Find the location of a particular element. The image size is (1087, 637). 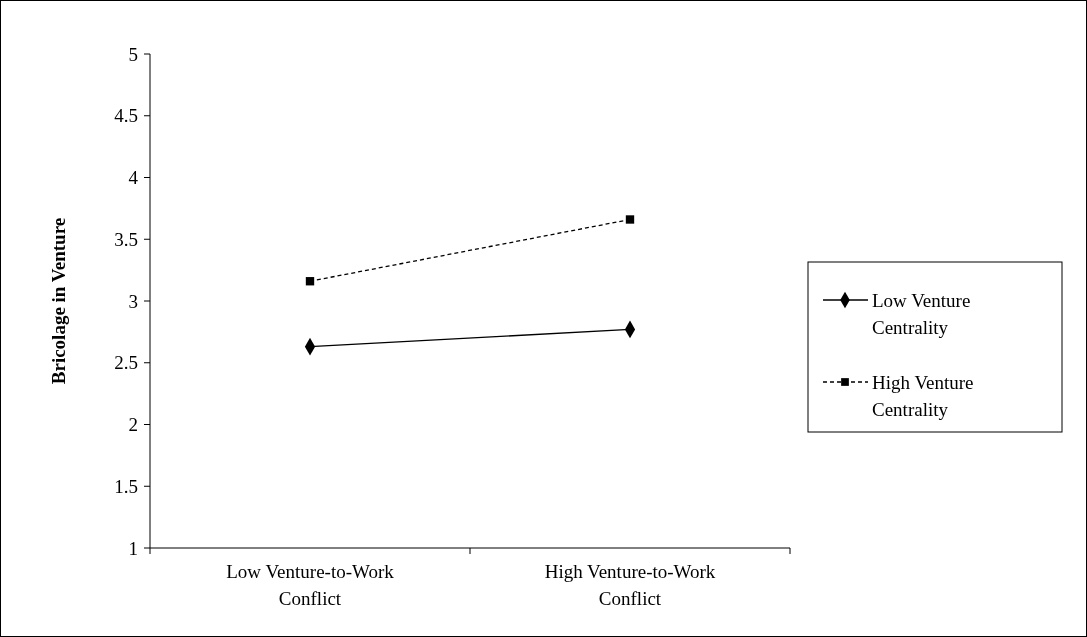

y-tick-label: 2 is located at coordinates (133, 425).